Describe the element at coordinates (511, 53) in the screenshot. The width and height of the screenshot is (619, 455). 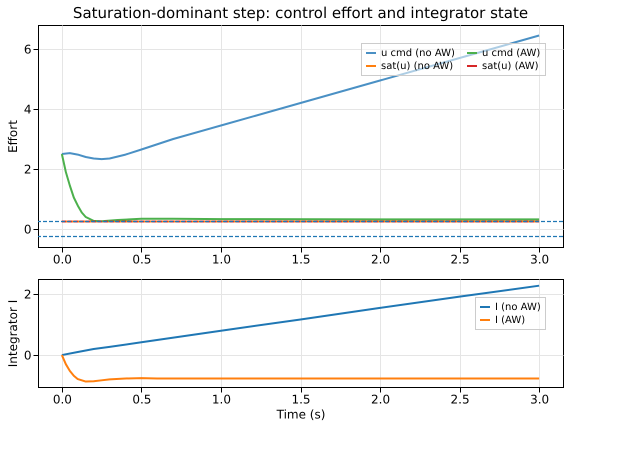
I see `legend-label: u cmd (AW)` at that location.